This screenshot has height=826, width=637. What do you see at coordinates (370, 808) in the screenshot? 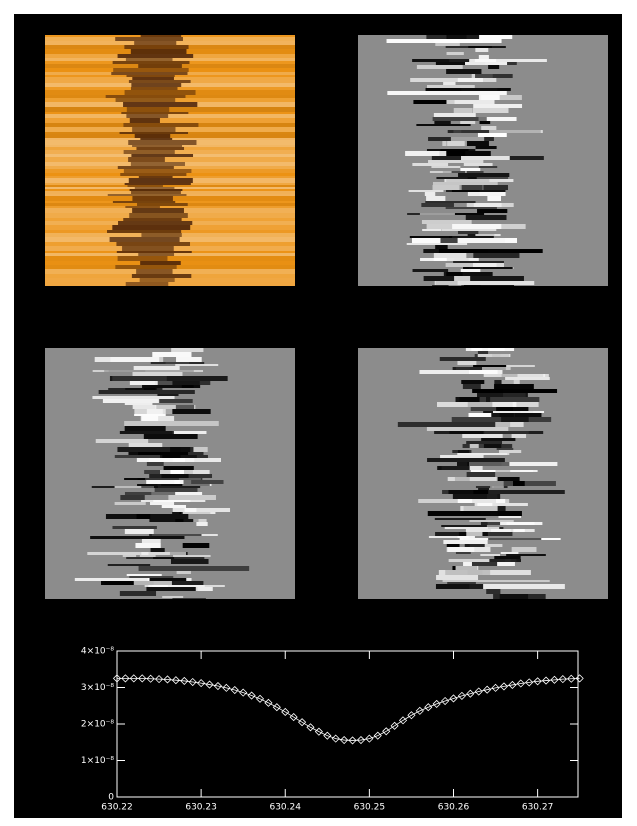
I see `x-tick-label: 630.25` at bounding box center [370, 808].